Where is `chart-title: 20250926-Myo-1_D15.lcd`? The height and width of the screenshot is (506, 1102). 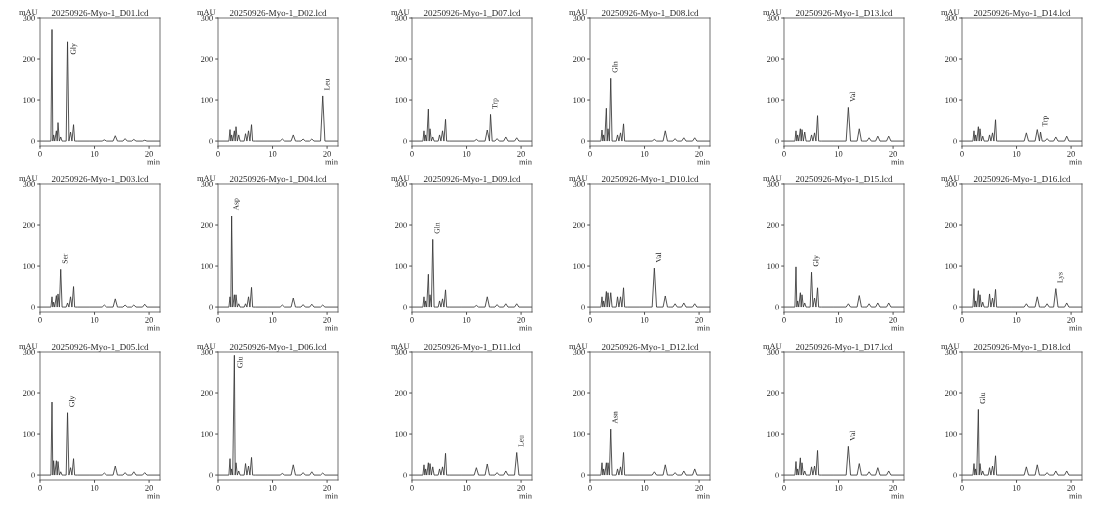 chart-title: 20250926-Myo-1_D15.lcd is located at coordinates (844, 179).